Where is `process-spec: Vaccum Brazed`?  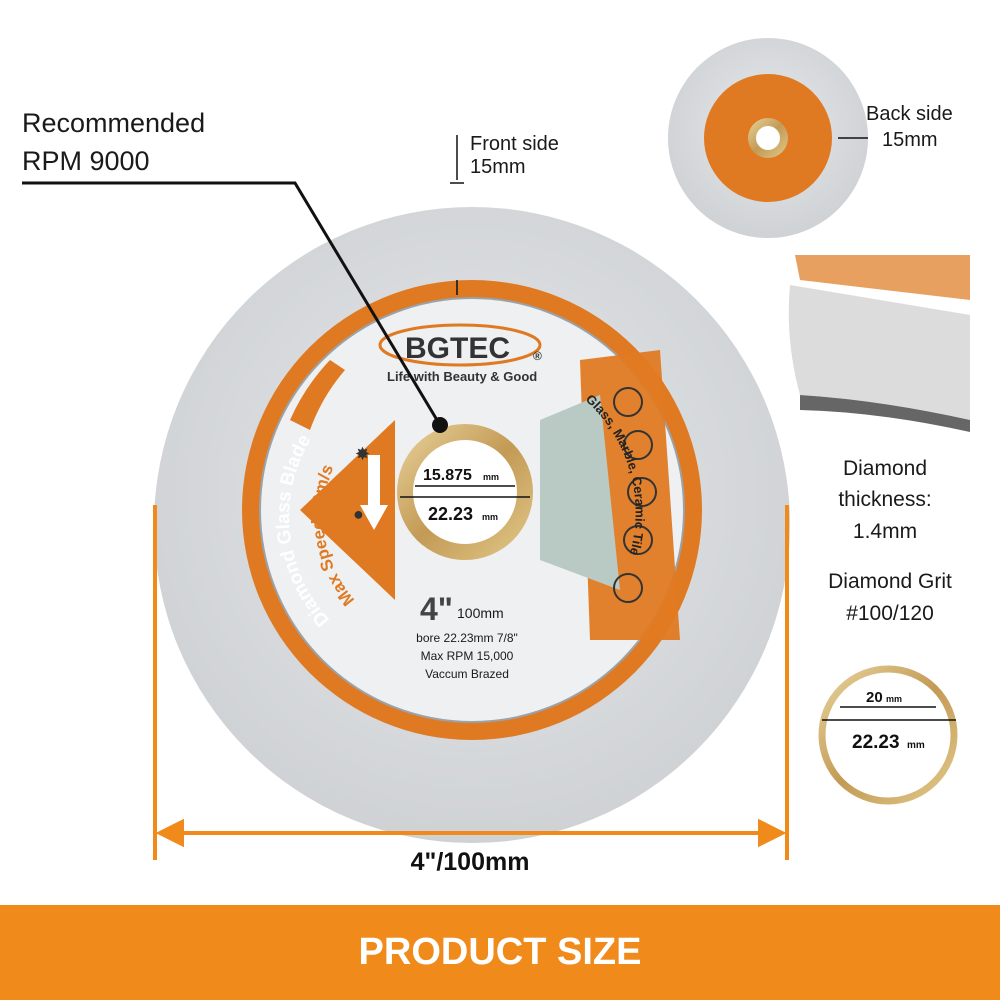
process-spec: Vaccum Brazed is located at coordinates (467, 674).